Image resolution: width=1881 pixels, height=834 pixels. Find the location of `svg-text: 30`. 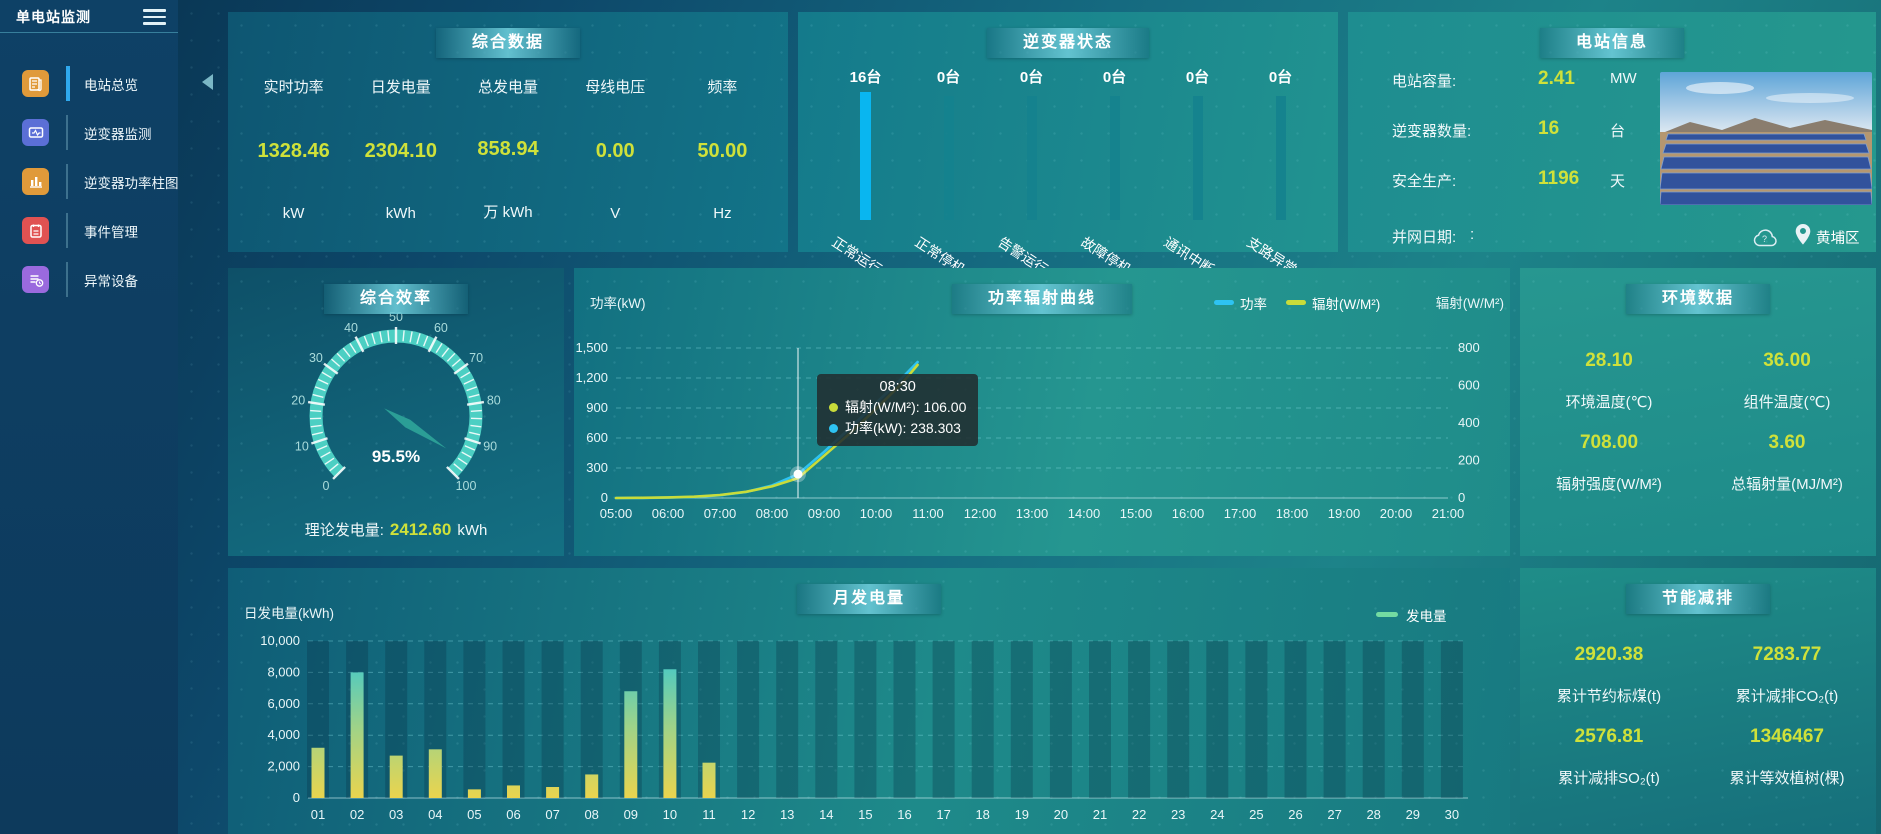

svg-text: 30 is located at coordinates (316, 358).